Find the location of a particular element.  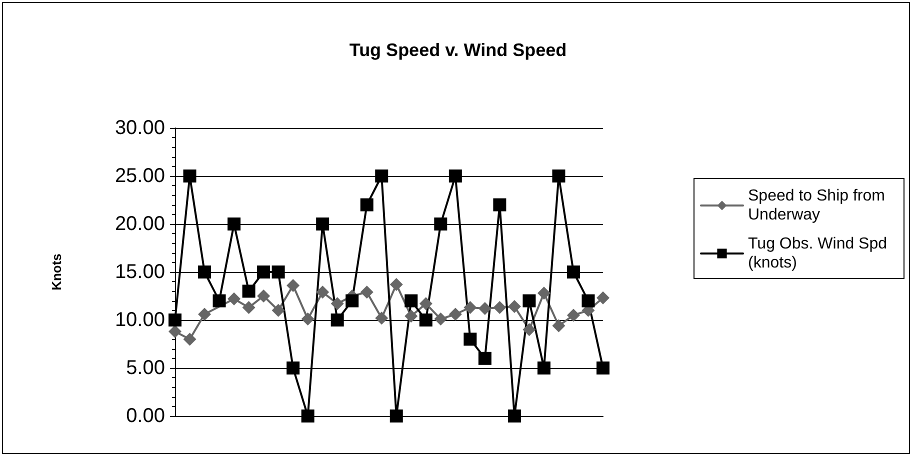

y-axis-title: Knots is located at coordinates (56, 272).